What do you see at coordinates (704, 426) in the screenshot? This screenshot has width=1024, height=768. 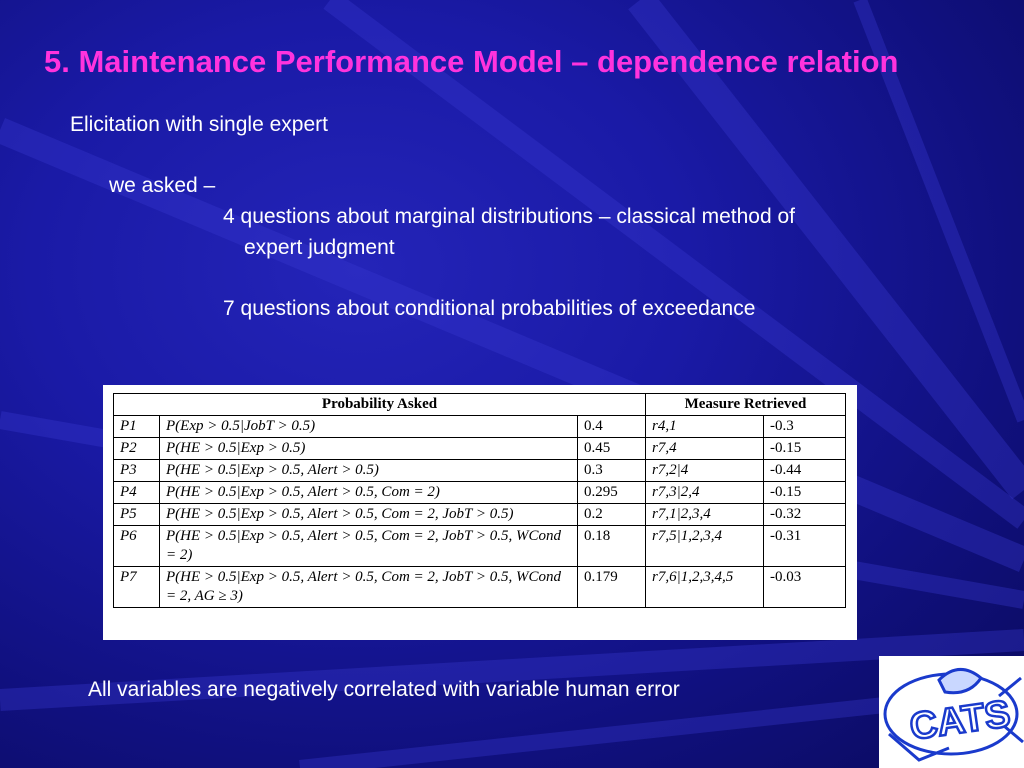 I see `row-measure: r4,1` at bounding box center [704, 426].